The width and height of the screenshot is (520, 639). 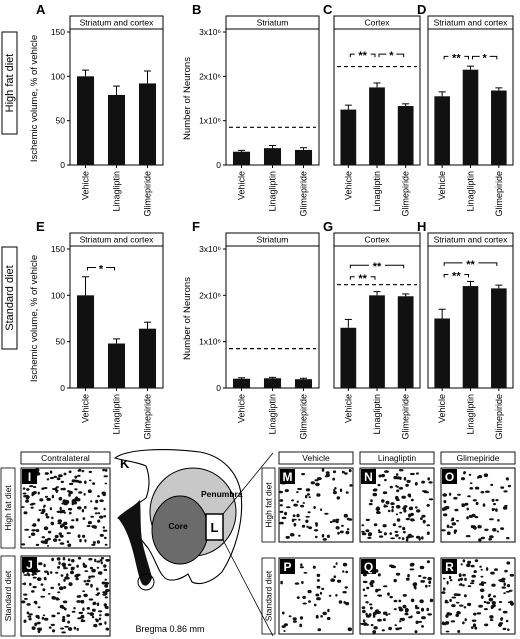 What do you see at coordinates (478, 505) in the screenshot?
I see `micrograph-o: O` at bounding box center [478, 505].